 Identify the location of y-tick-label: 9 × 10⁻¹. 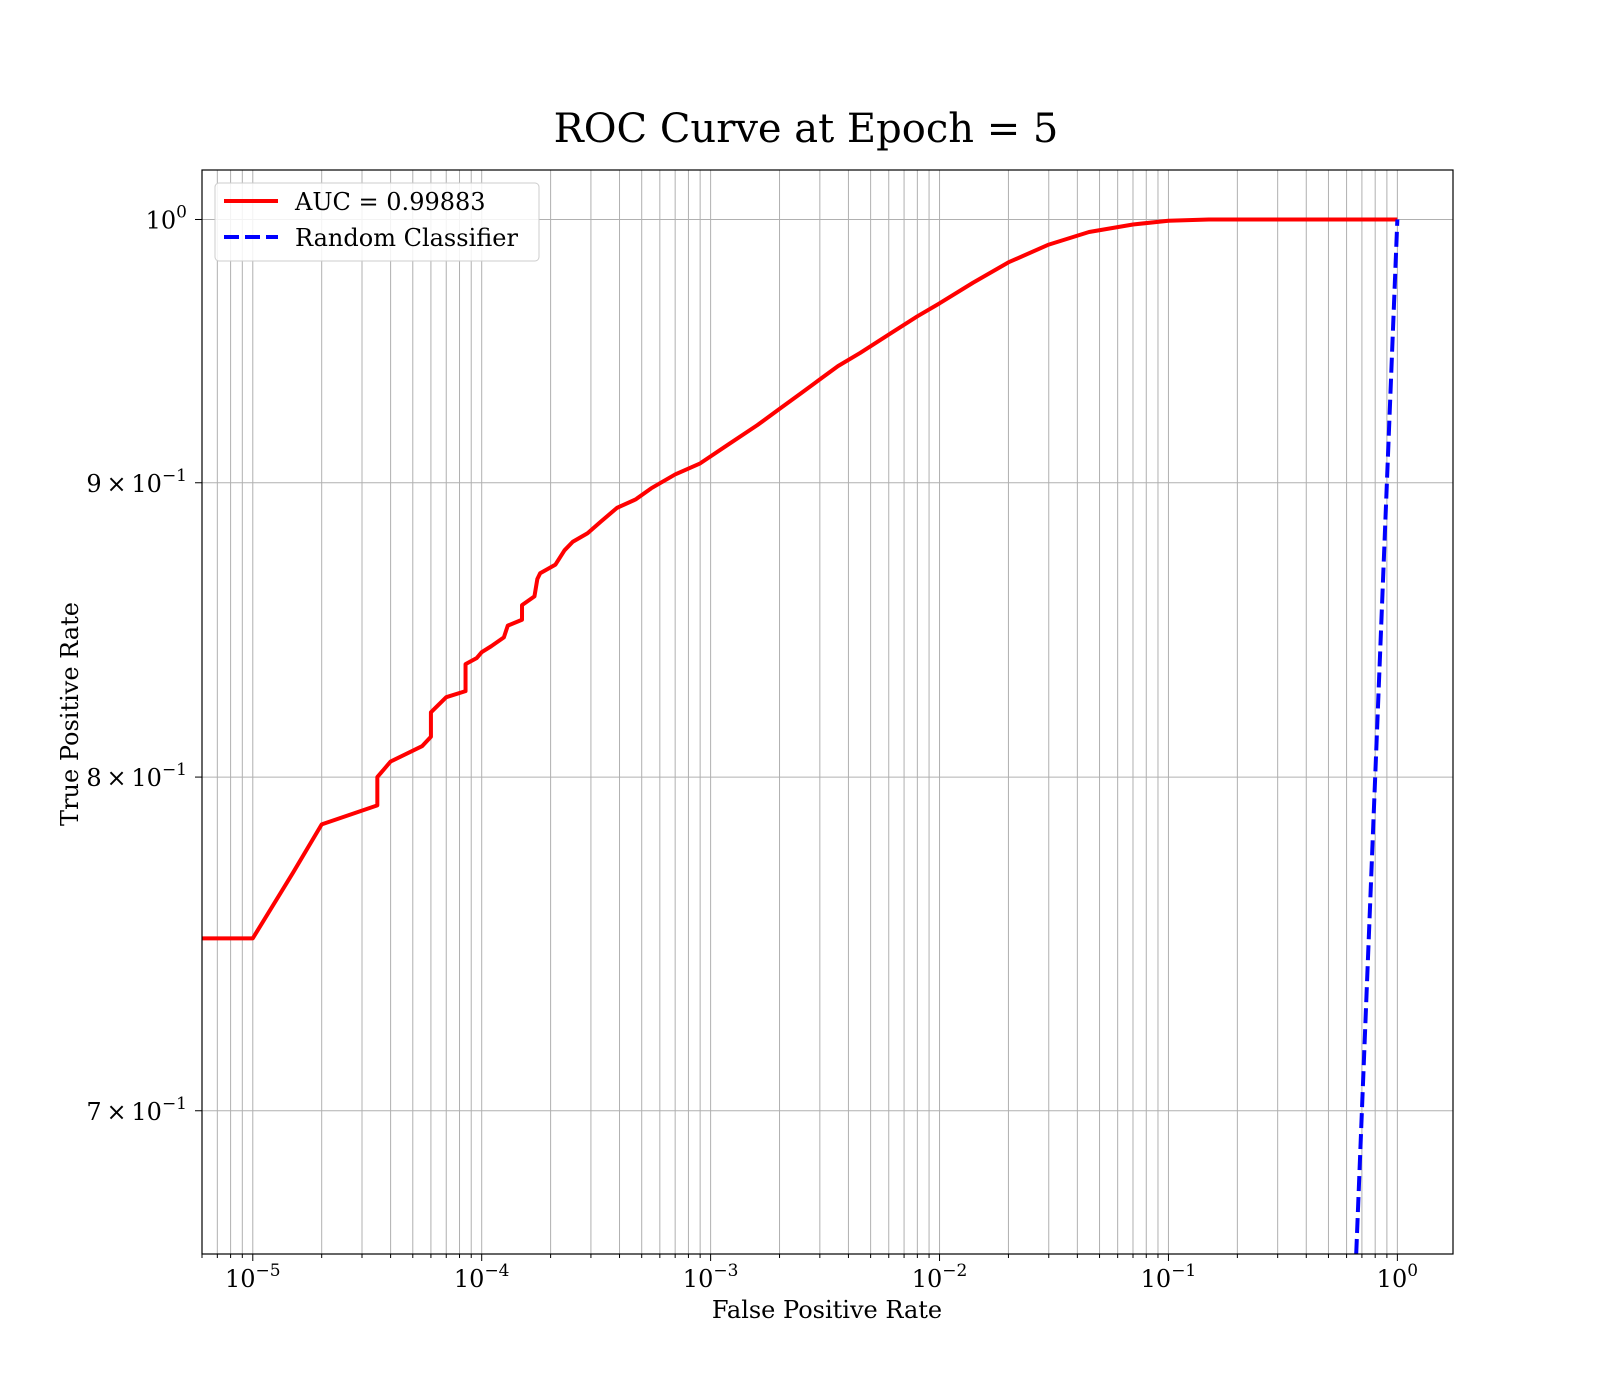
(136, 482).